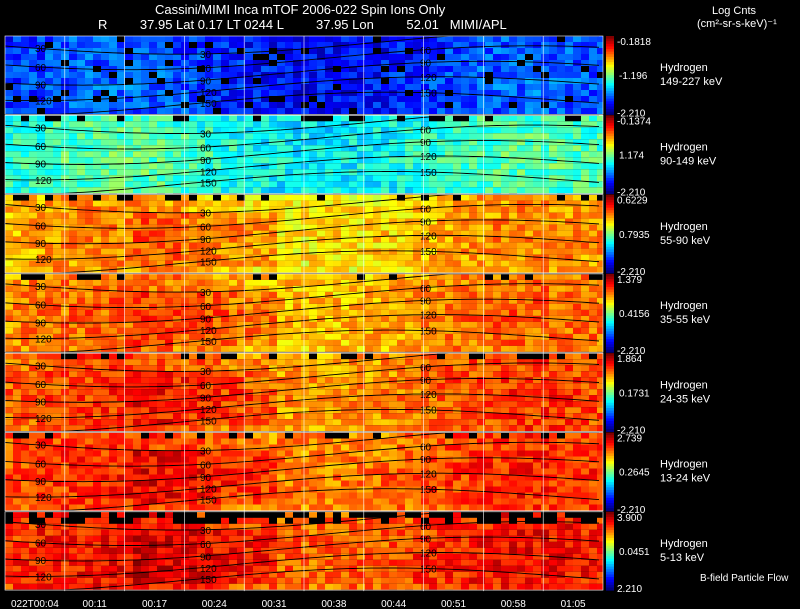 The image size is (800, 609). What do you see at coordinates (634, 473) in the screenshot?
I see `colorbar-mid-label: 0.2645` at bounding box center [634, 473].